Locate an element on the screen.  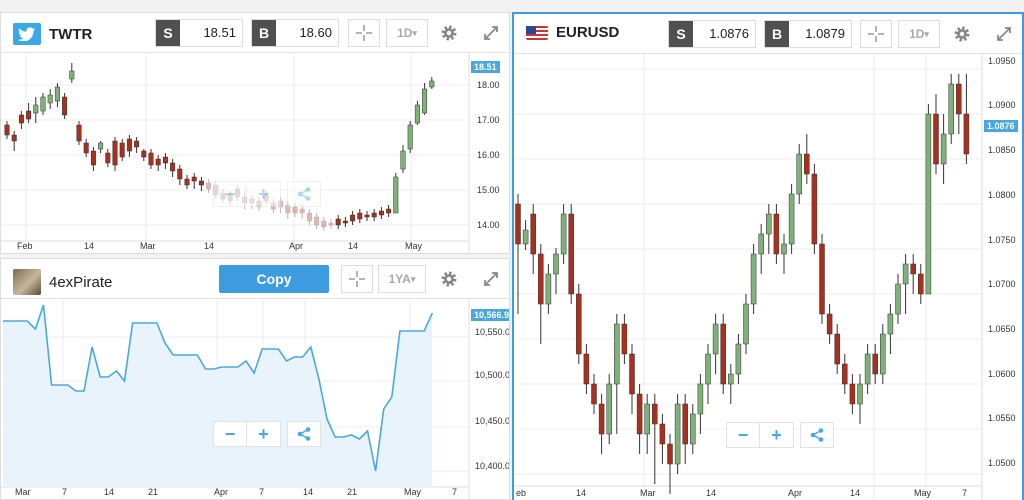
buy-price-box: B 1.0879 is located at coordinates (808, 34).